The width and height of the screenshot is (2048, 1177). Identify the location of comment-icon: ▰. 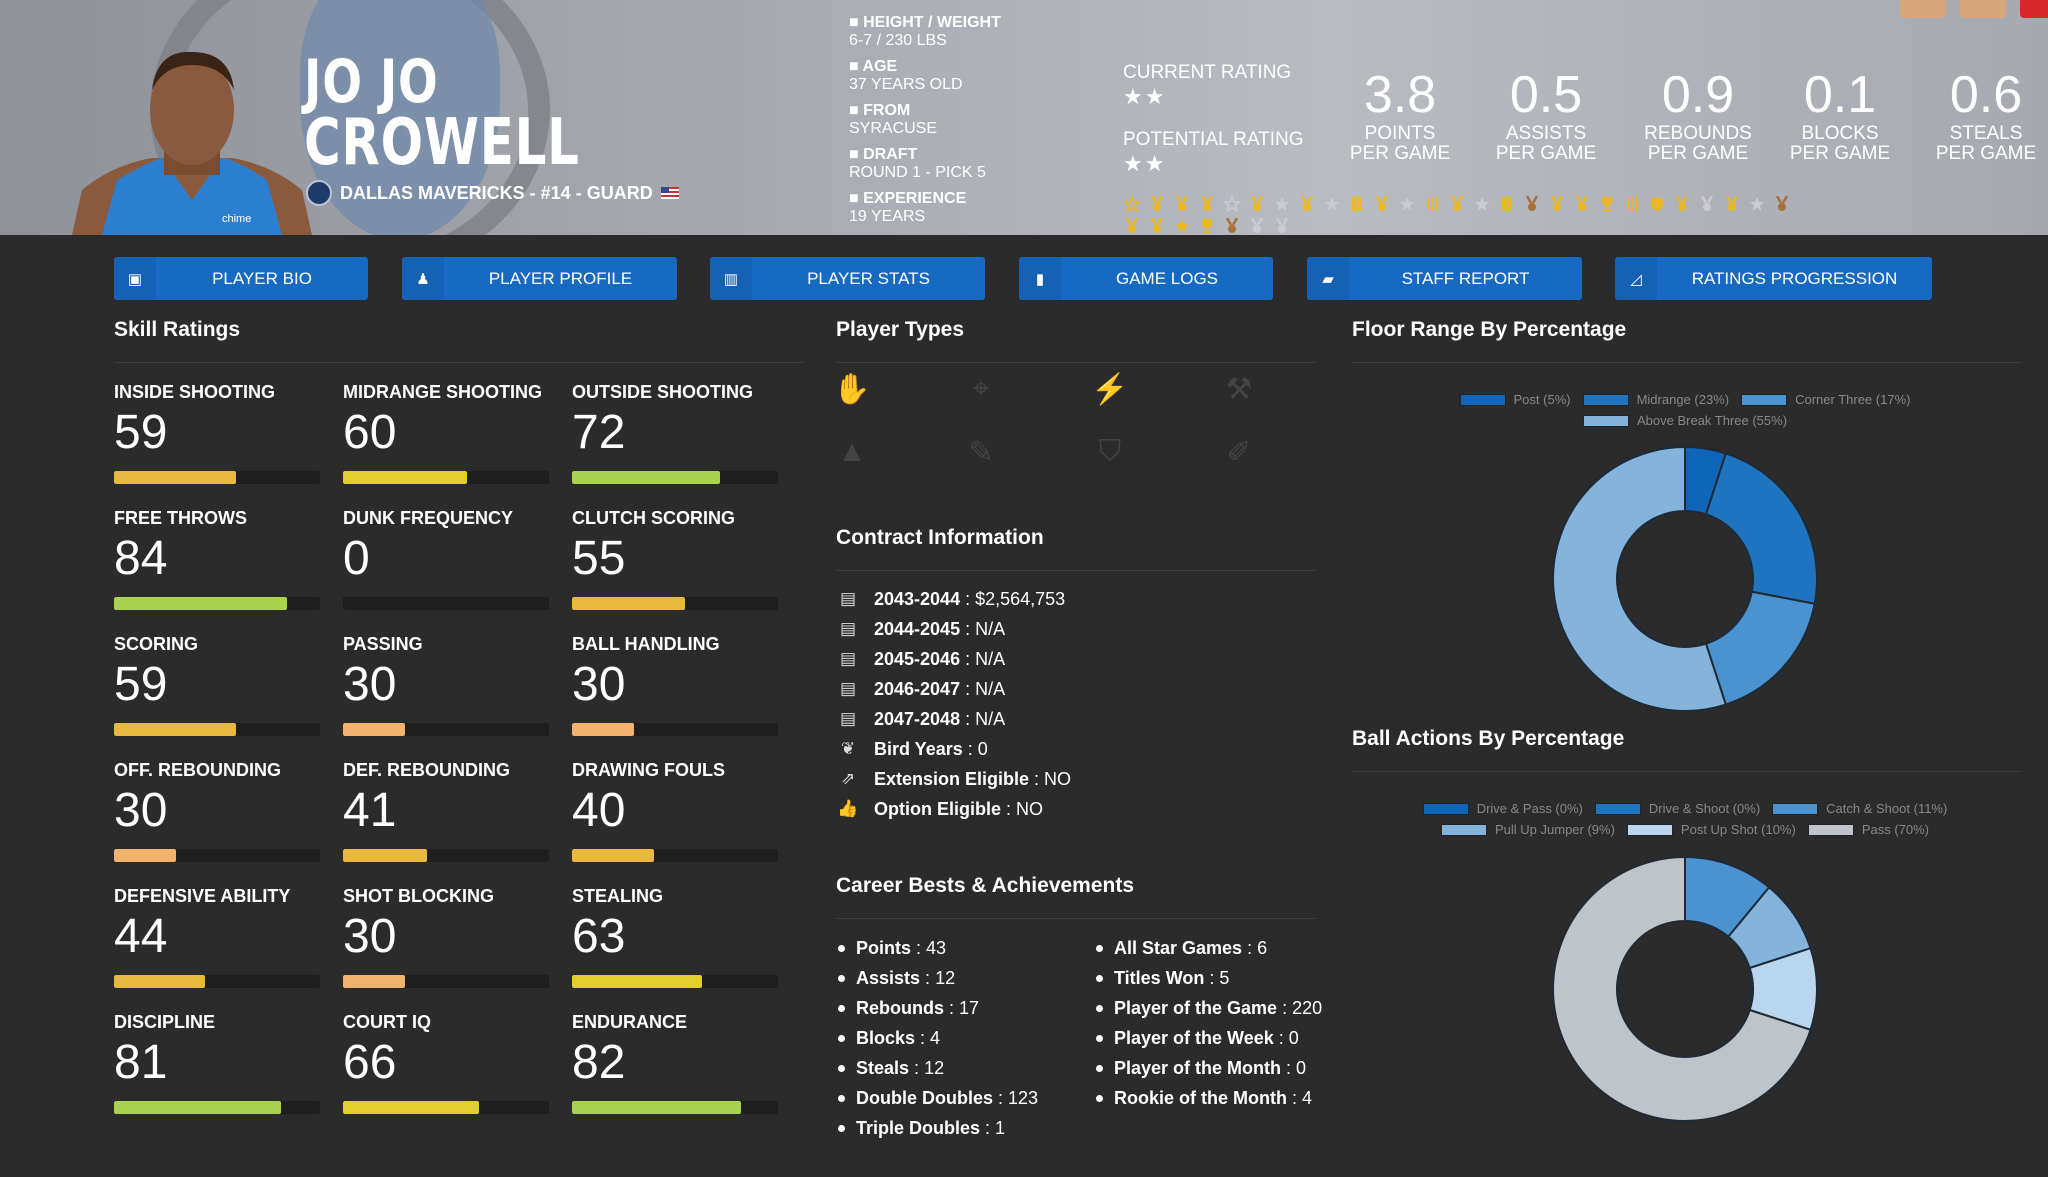
(1328, 278).